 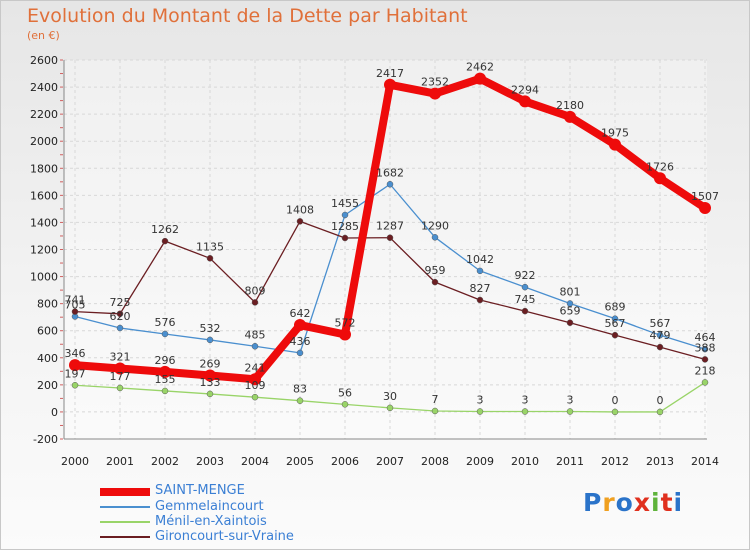 What do you see at coordinates (120, 376) in the screenshot?
I see `data-label-menil-en-xaintois: 177` at bounding box center [120, 376].